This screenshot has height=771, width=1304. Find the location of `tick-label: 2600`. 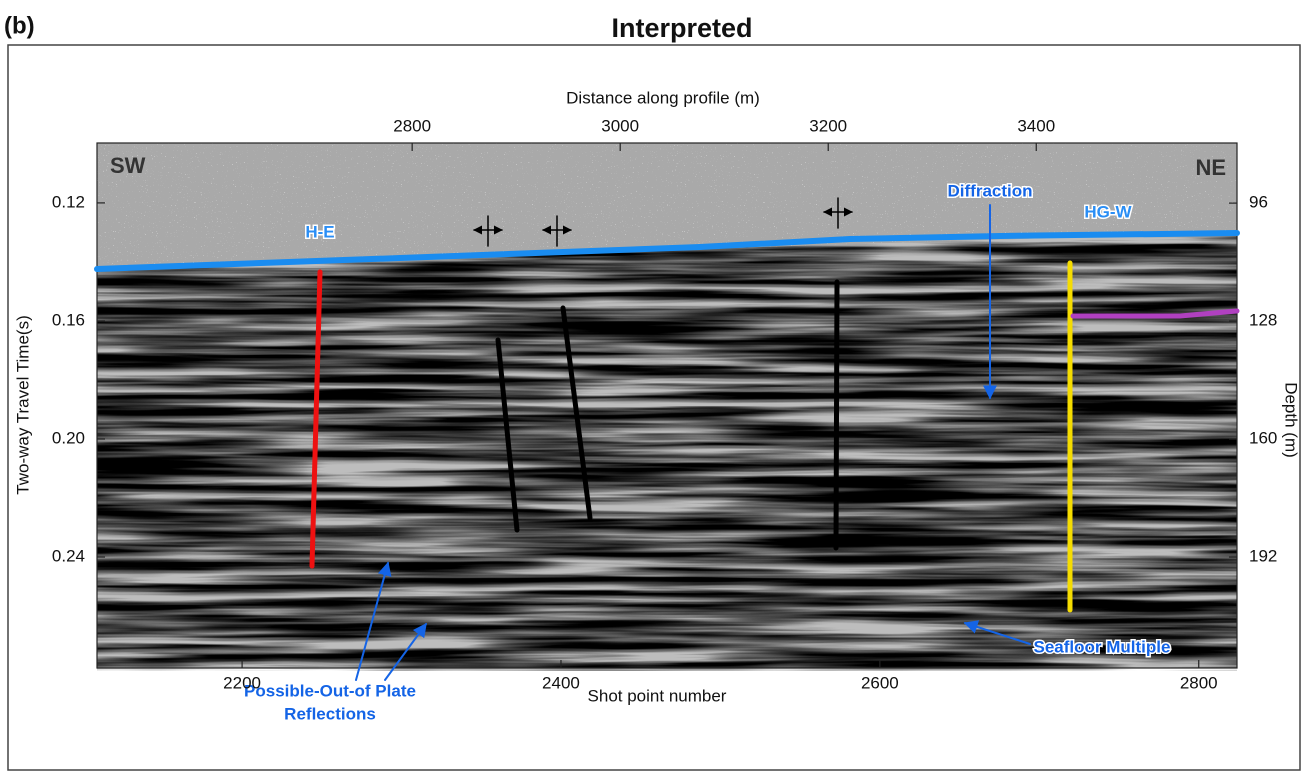

tick-label: 2600 is located at coordinates (880, 682).